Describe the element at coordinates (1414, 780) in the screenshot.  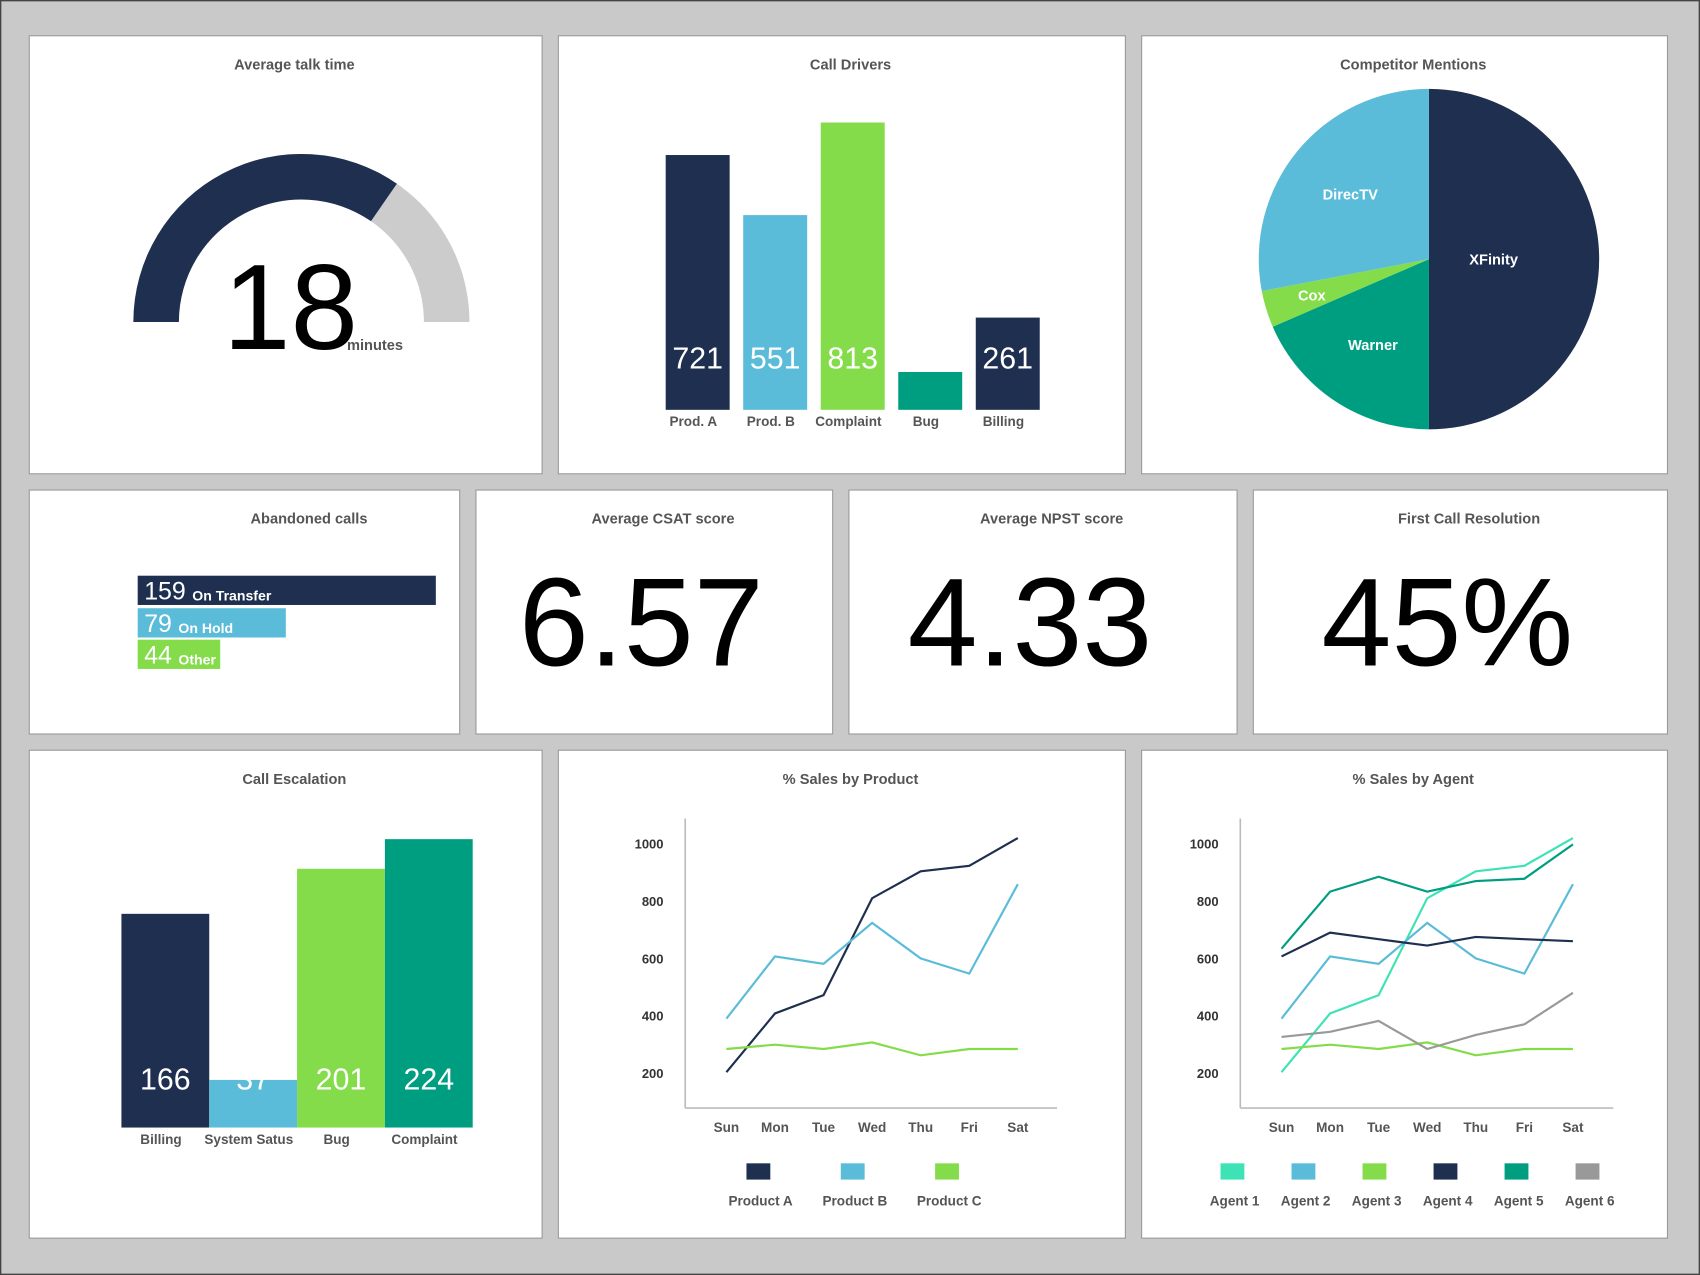
I see `chart-title: % Sales by Agent` at that location.